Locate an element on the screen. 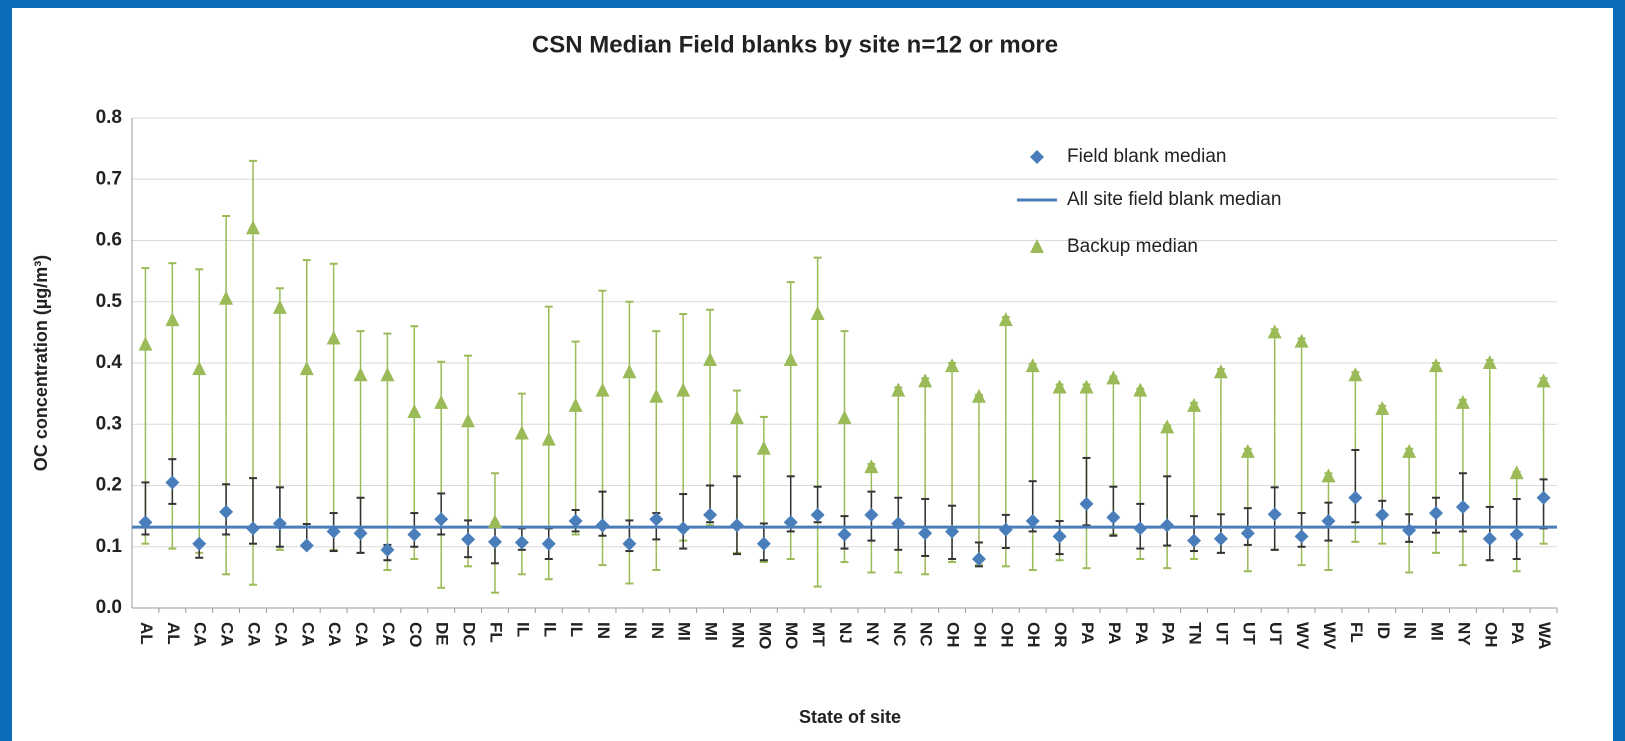  x-tick-label: DC is located at coordinates (469, 634).